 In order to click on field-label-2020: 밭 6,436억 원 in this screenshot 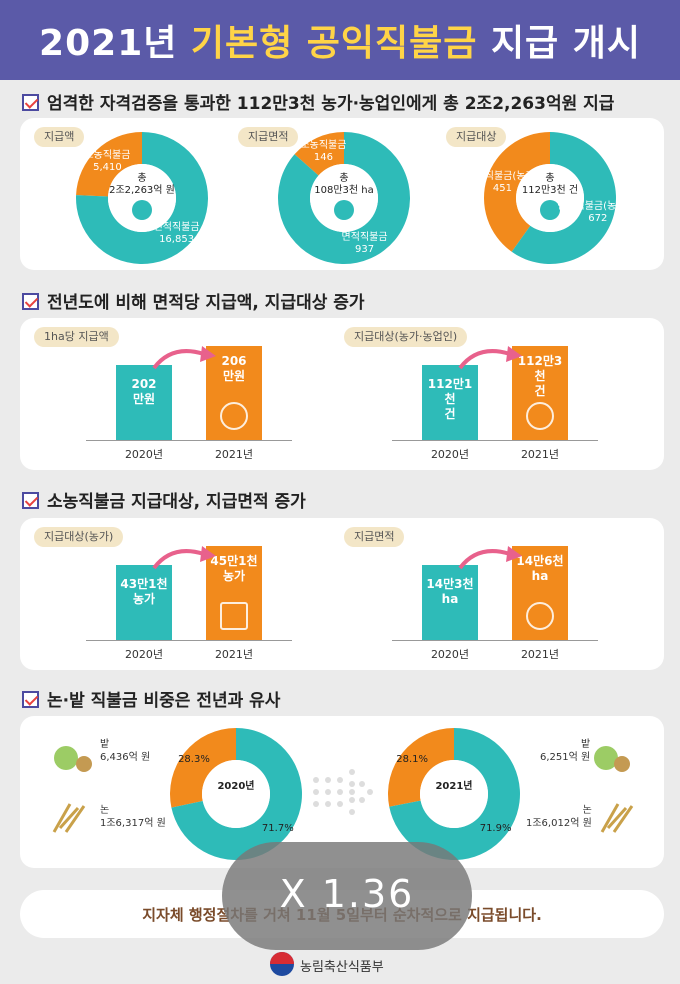, I will do `click(125, 751)`.